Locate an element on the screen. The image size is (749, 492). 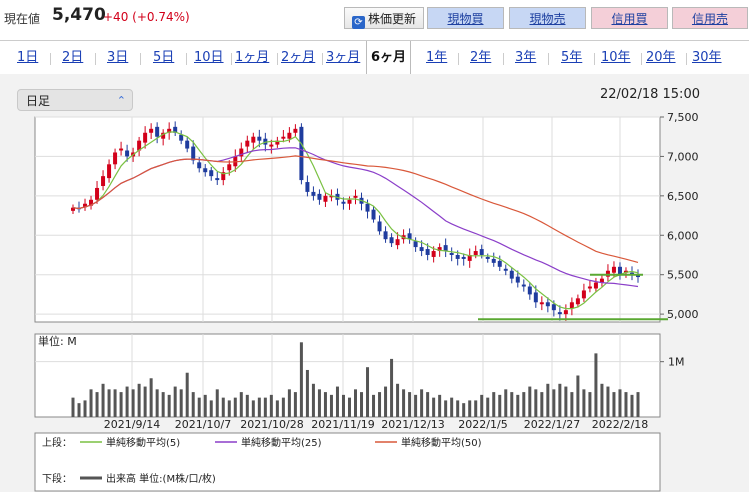
tab-10y: 10年 is located at coordinates (616, 57).